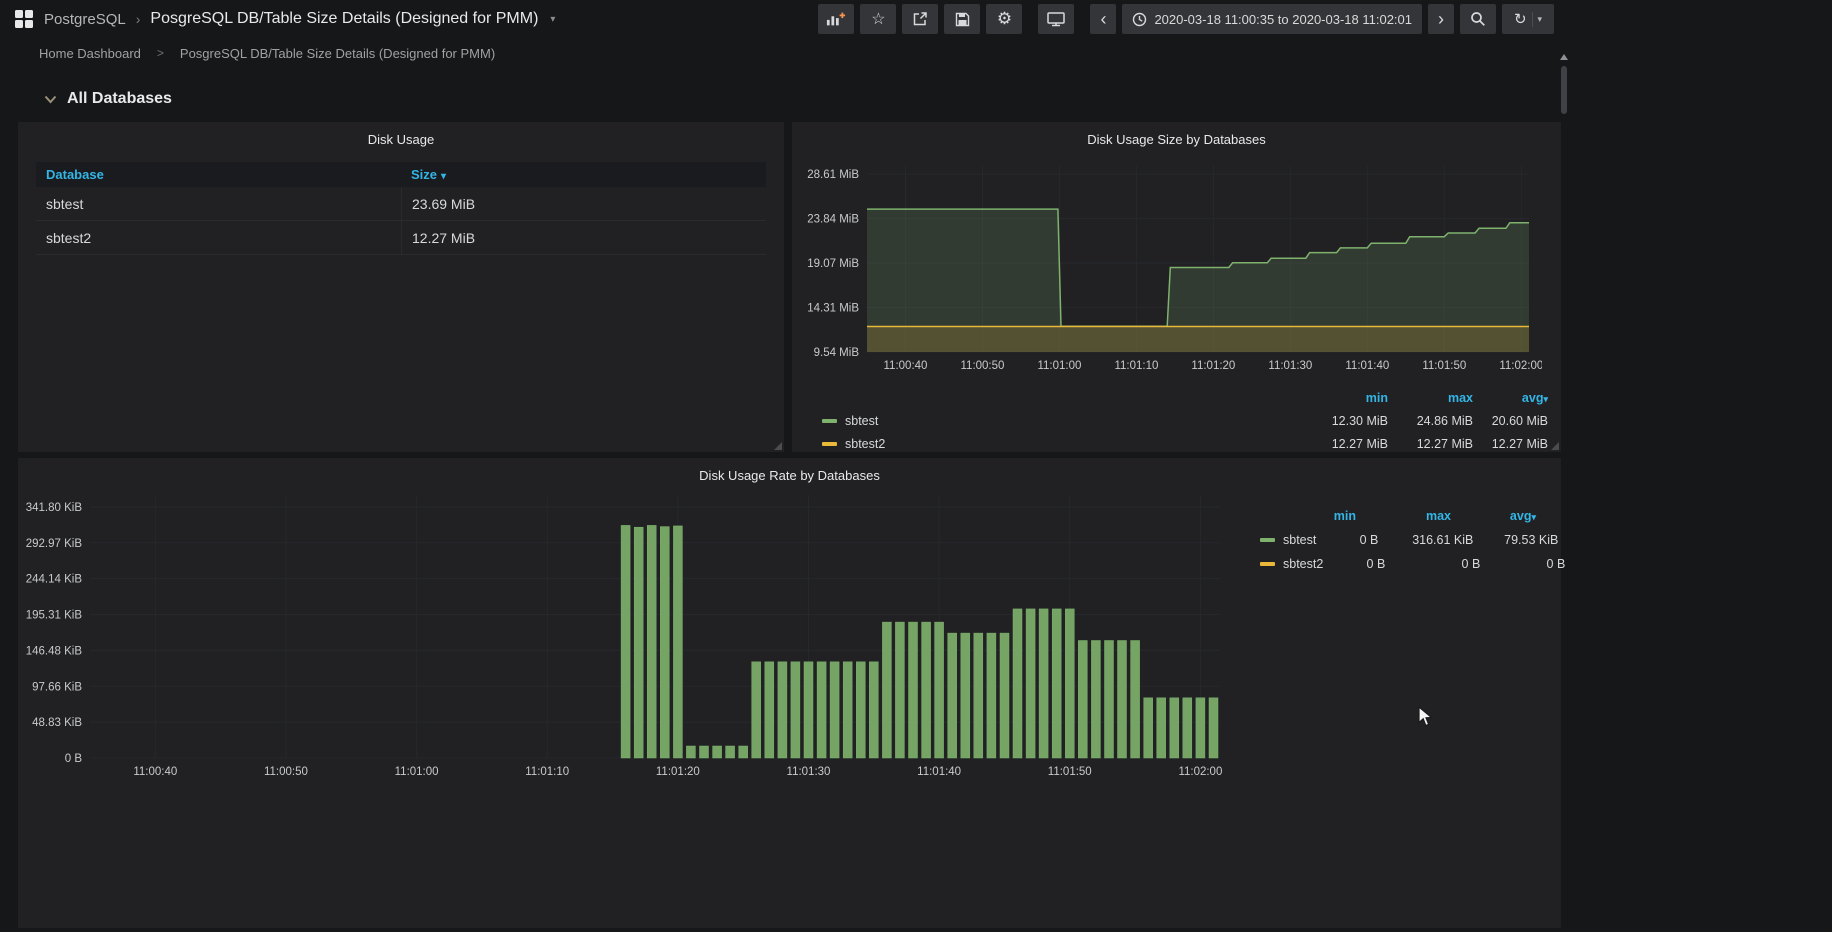 The height and width of the screenshot is (932, 1832). Describe the element at coordinates (1528, 19) in the screenshot. I see `refresh-button: ↻ ▾` at that location.